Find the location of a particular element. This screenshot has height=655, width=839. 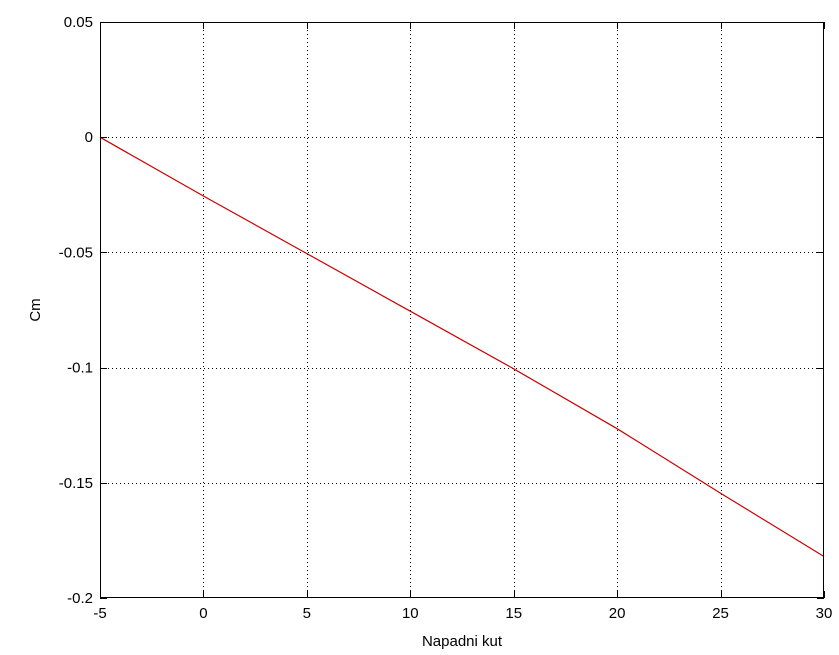

y-axis-title: Cm is located at coordinates (35, 309).